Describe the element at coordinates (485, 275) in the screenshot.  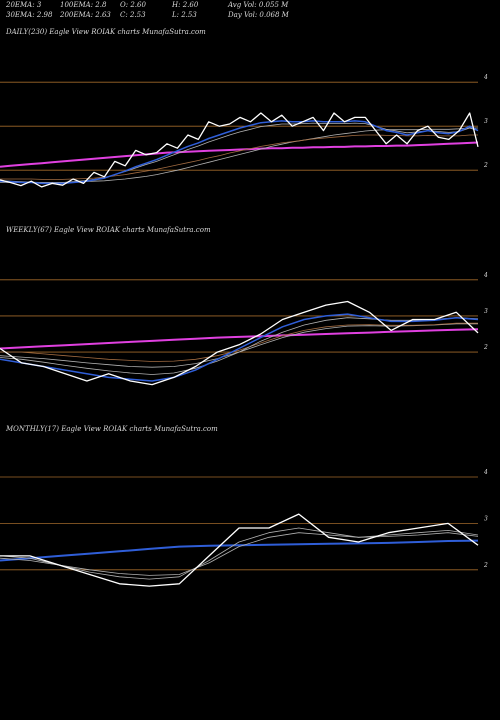
I see `weekly-ytick-4: 4` at that location.